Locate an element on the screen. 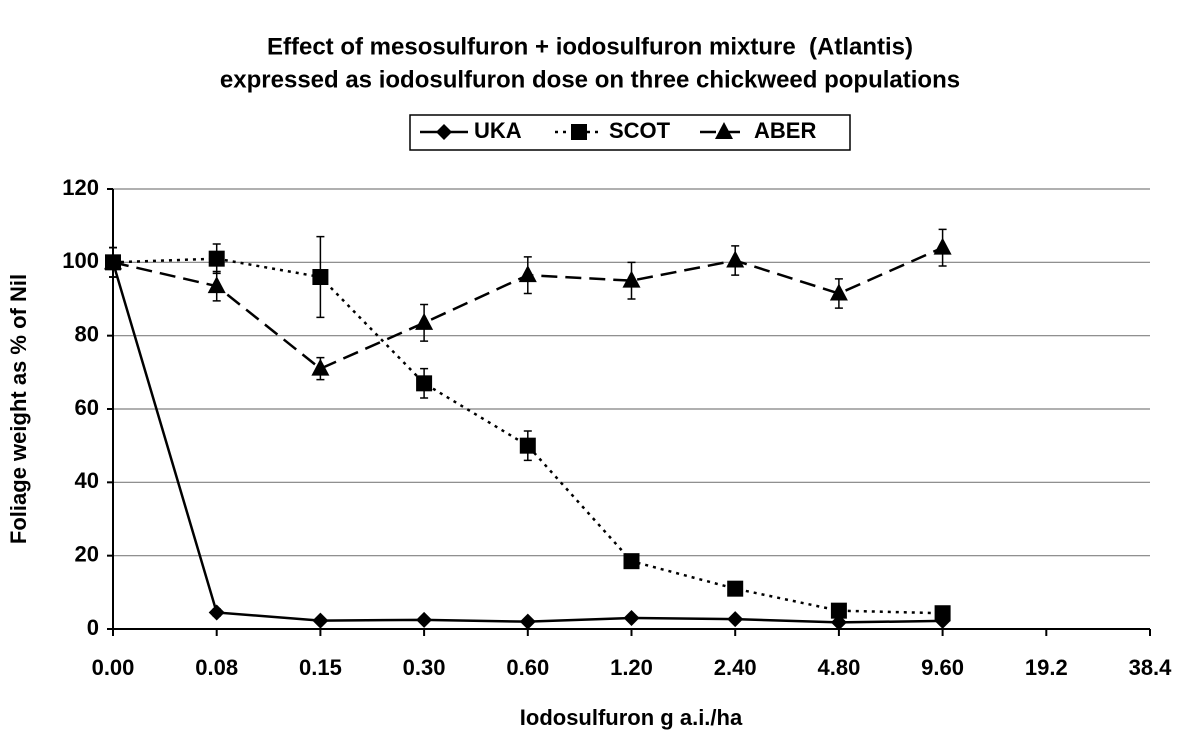 Image resolution: width=1179 pixels, height=731 pixels. x-tick-label: 2.40 is located at coordinates (735, 667).